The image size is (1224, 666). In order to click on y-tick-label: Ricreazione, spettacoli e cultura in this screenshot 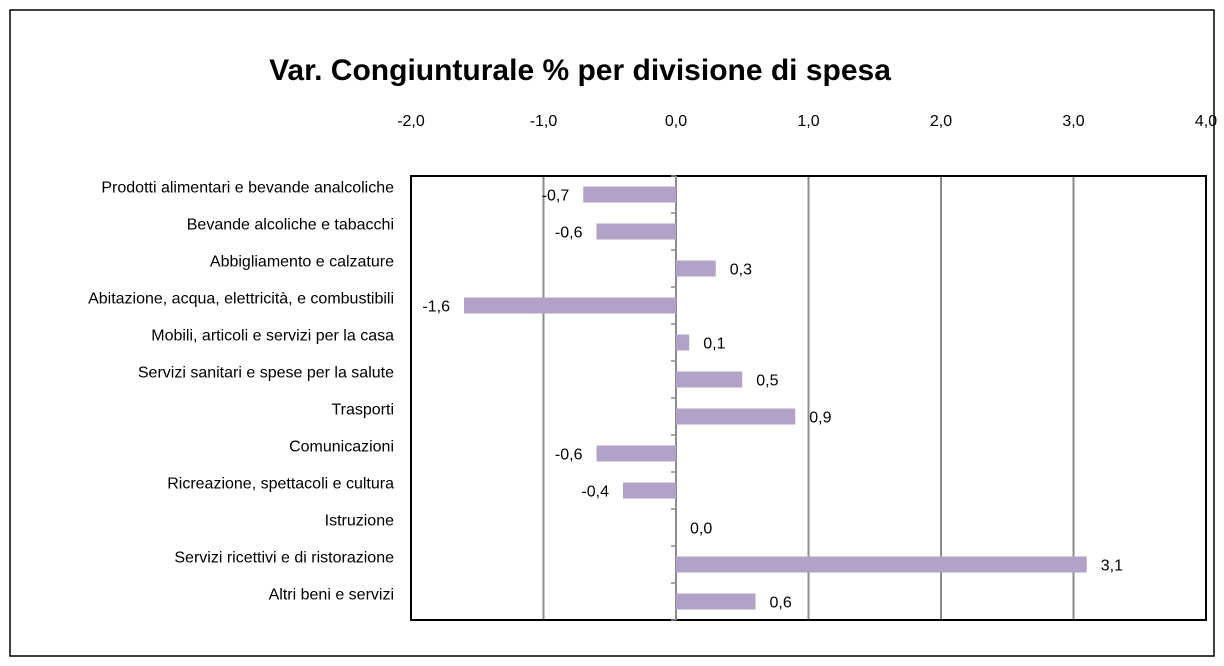, I will do `click(280, 484)`.